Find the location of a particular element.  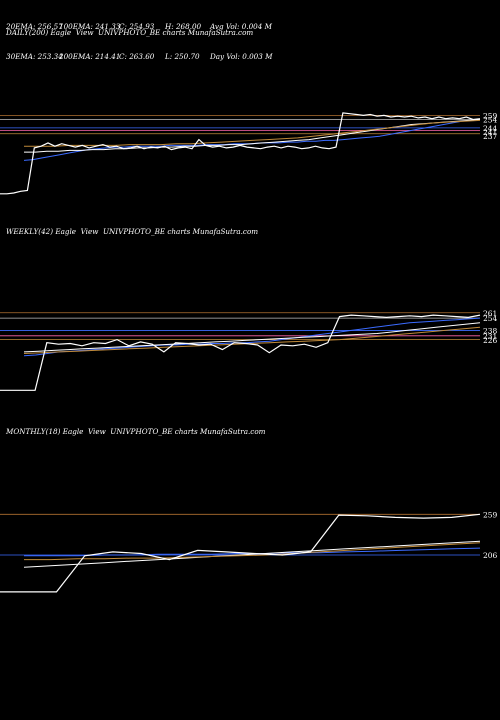

tick-label-3: 231 is located at coordinates (490, 336).